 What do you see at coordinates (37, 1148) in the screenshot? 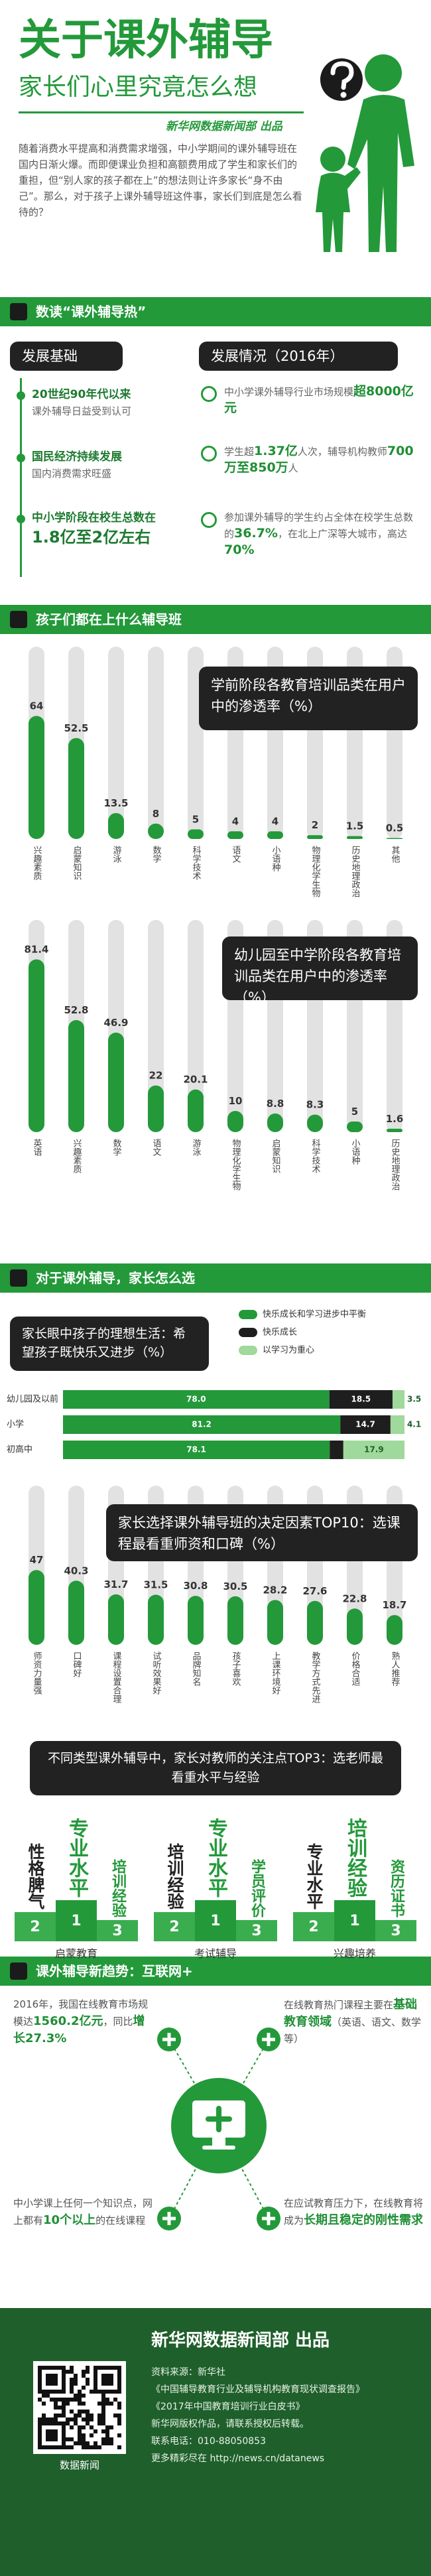
I see `category-label: 英语` at bounding box center [37, 1148].